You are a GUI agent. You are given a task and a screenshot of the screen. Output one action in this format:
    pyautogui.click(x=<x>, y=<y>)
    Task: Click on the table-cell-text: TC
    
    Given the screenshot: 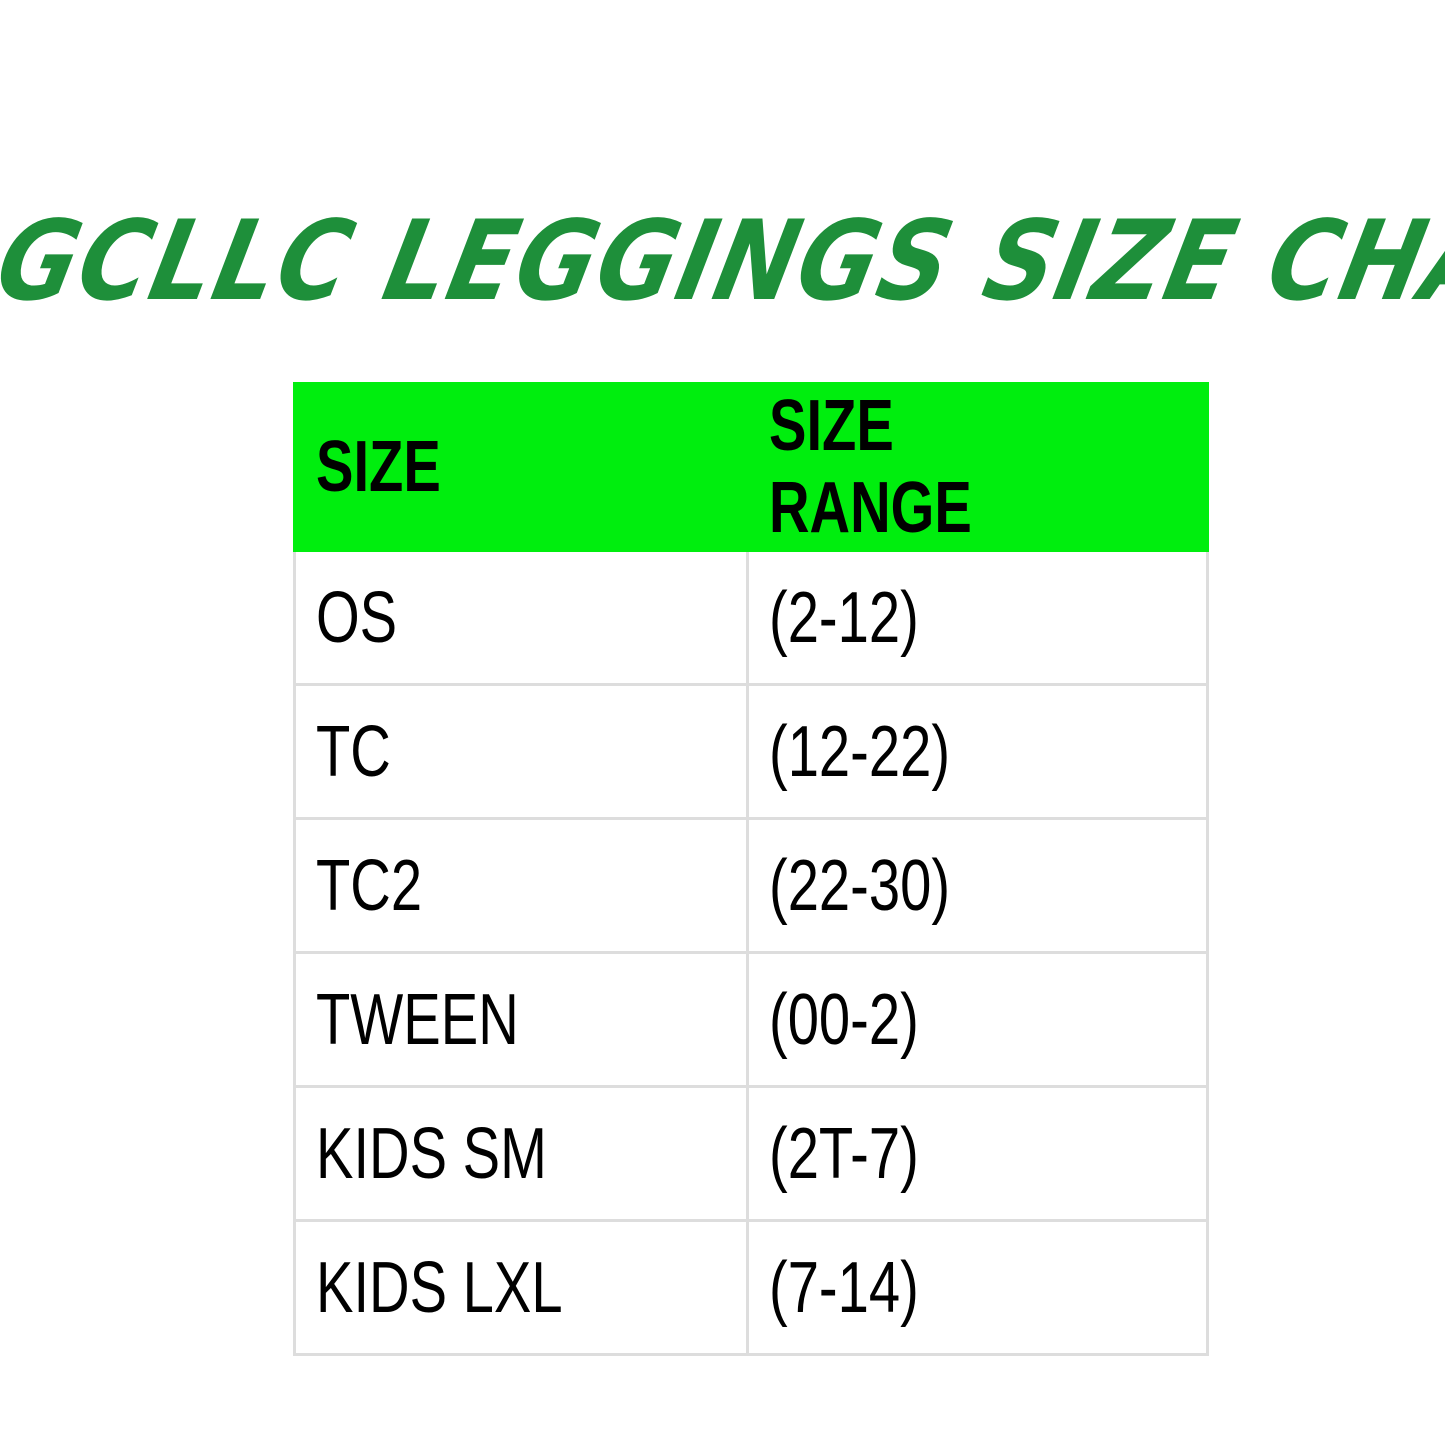 What is the action you would take?
    pyautogui.click(x=353, y=751)
    